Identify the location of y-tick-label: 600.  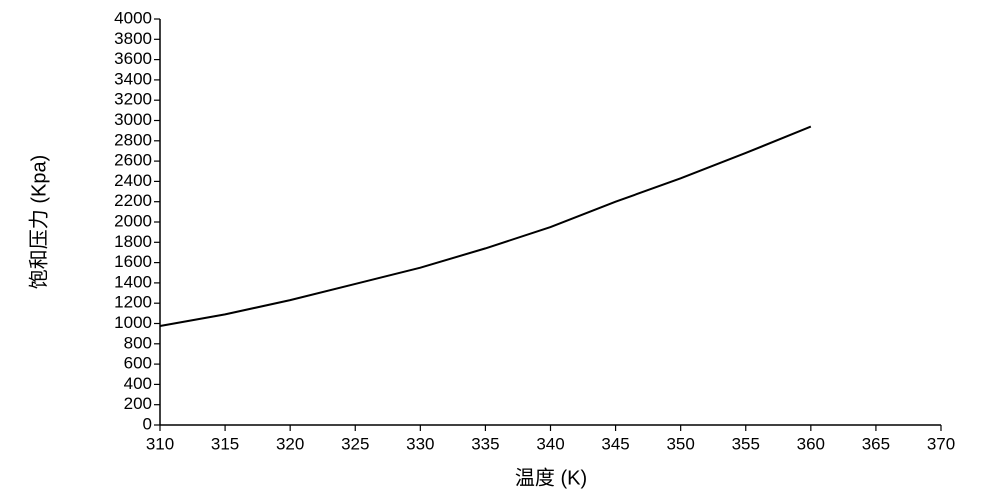
(138, 363).